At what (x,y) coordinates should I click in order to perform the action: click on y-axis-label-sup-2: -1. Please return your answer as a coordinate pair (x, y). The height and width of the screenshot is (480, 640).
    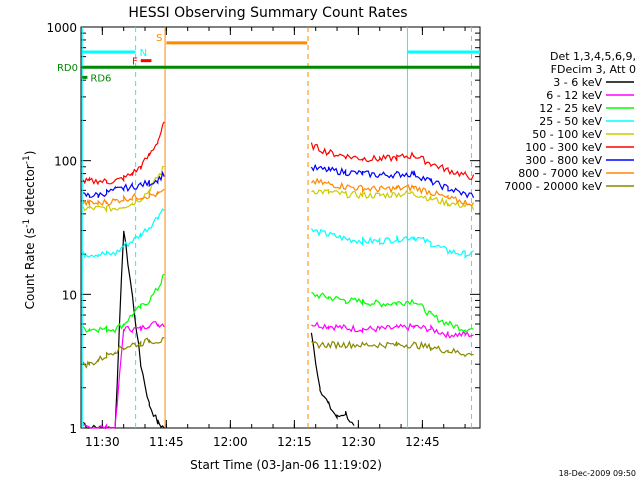
    Looking at the image, I should click on (27, 159).